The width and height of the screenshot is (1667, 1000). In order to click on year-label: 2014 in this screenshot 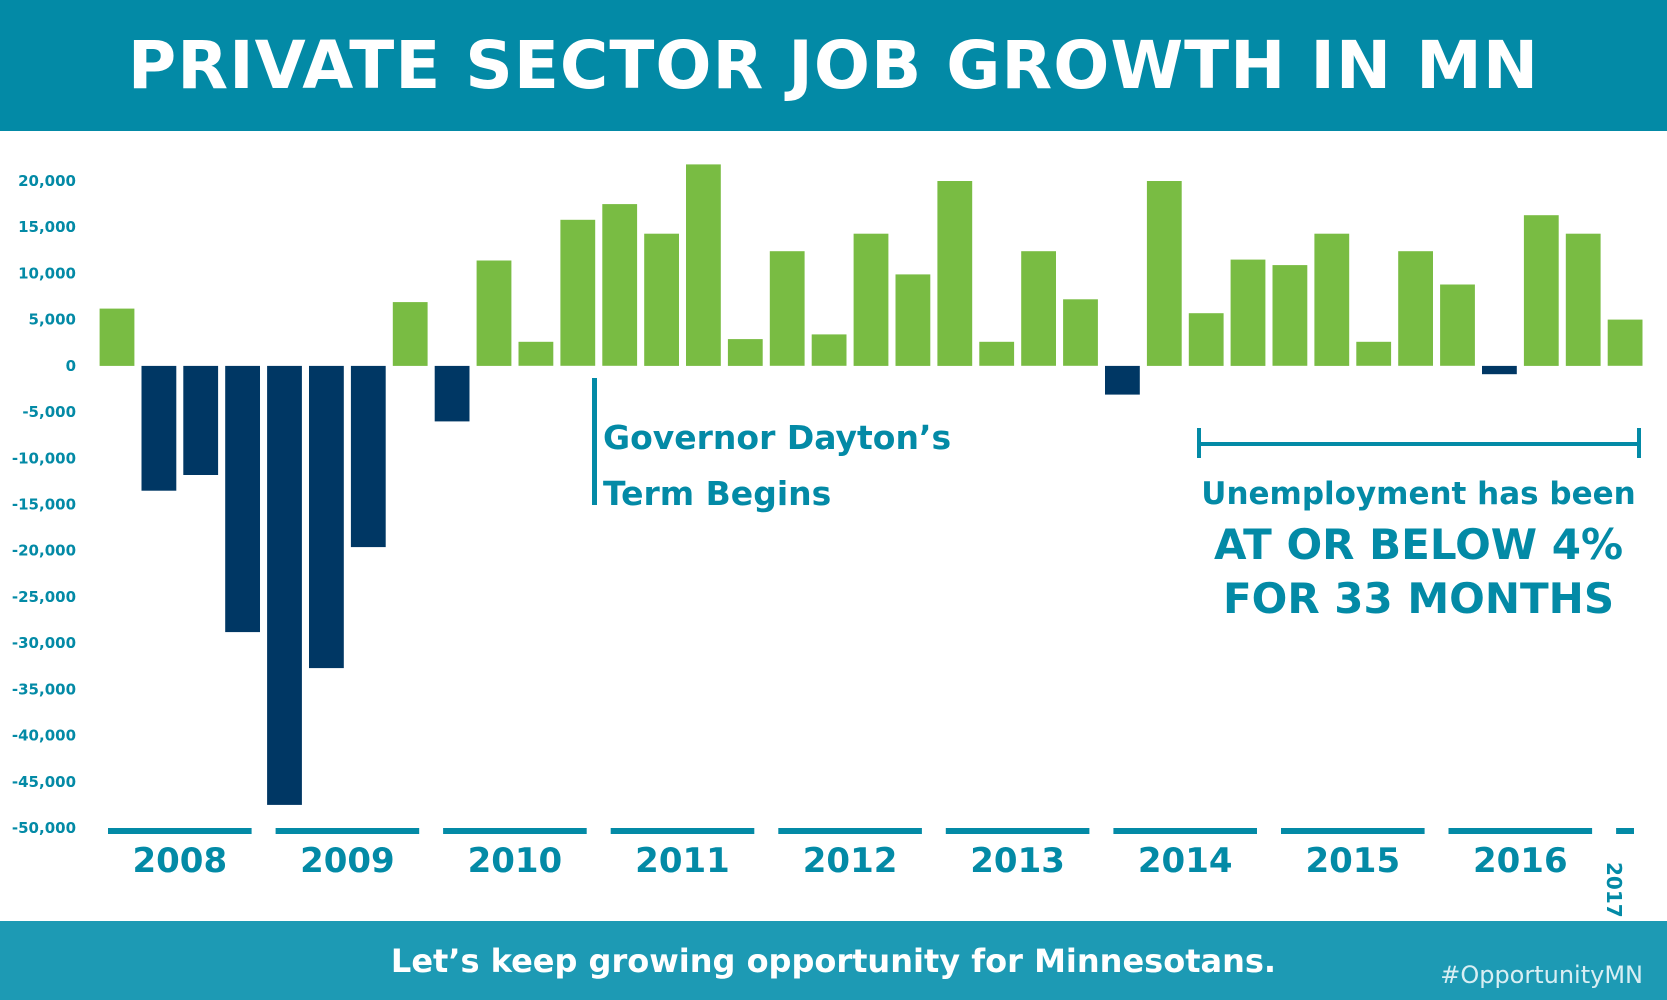, I will do `click(1185, 861)`.